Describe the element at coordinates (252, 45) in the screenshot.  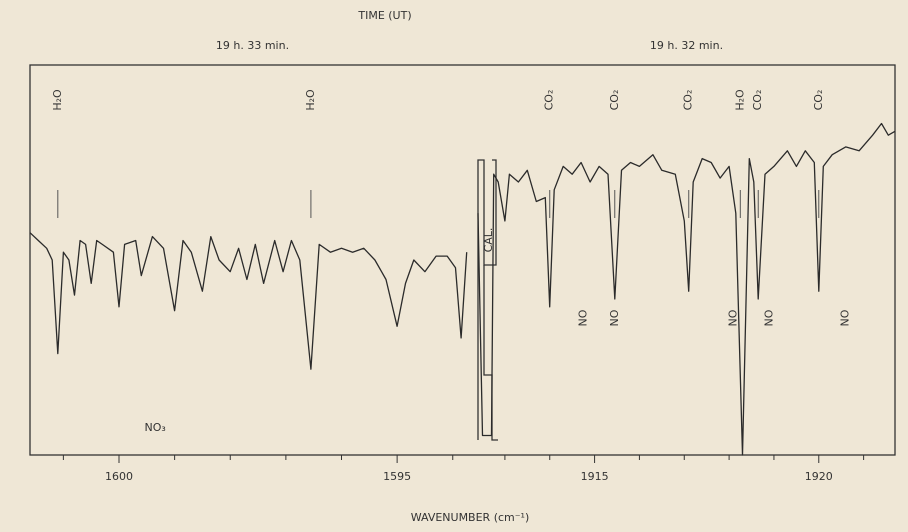
I see `time-label: 19 h. 33 min.` at that location.